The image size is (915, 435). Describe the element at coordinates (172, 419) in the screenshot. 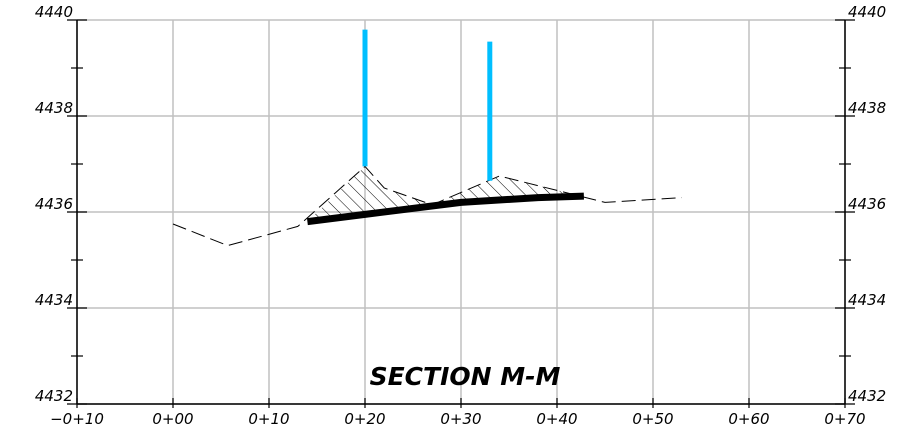

I see `x-tick-label: 0+00` at that location.